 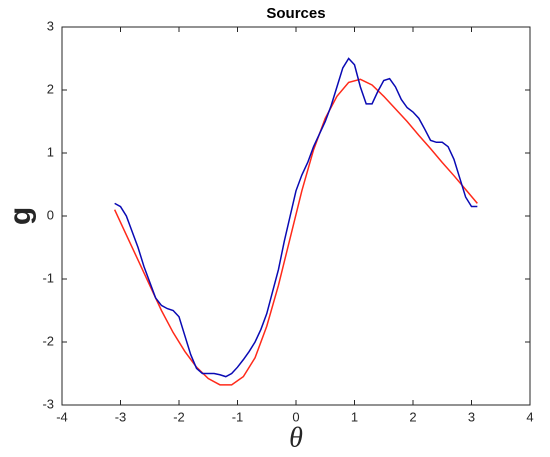 I want to click on y-tick-label: 1, so click(x=50, y=151).